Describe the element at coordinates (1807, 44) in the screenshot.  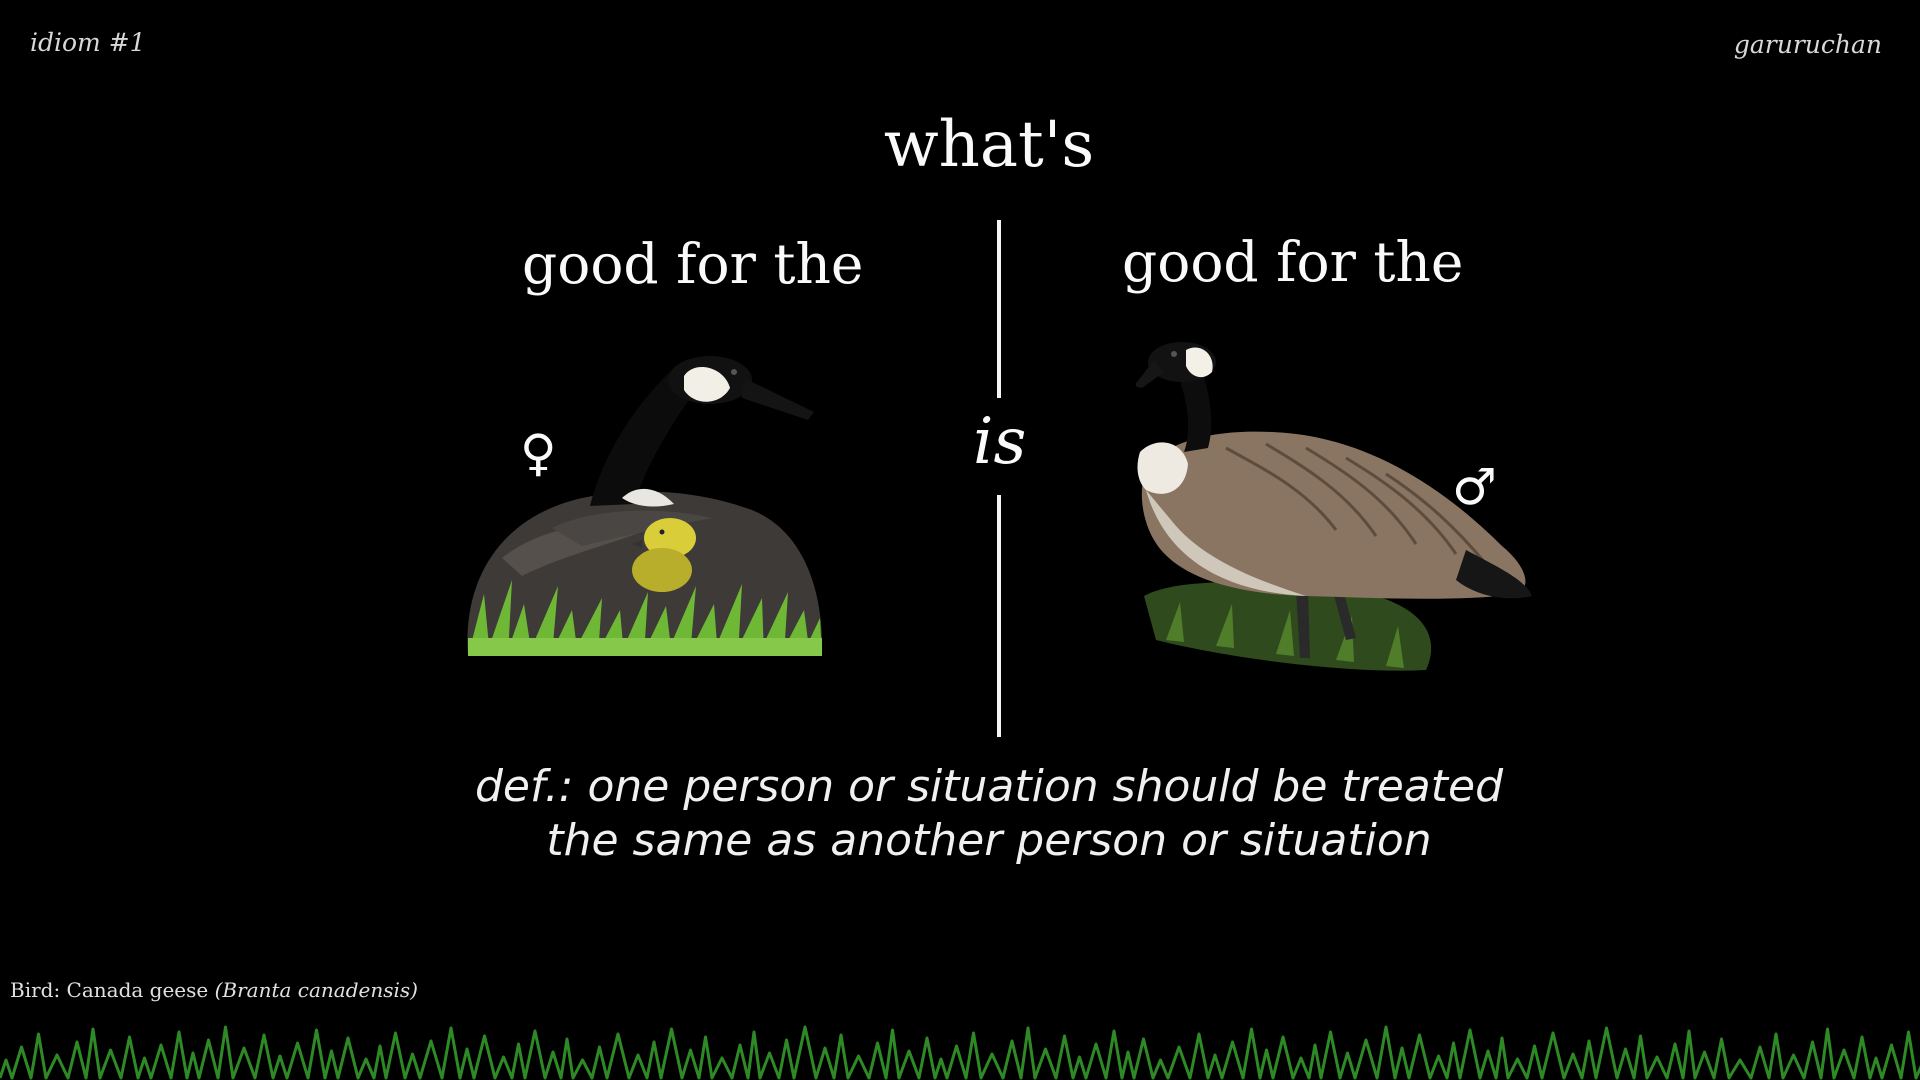
I see `author-label: garuruchan` at that location.